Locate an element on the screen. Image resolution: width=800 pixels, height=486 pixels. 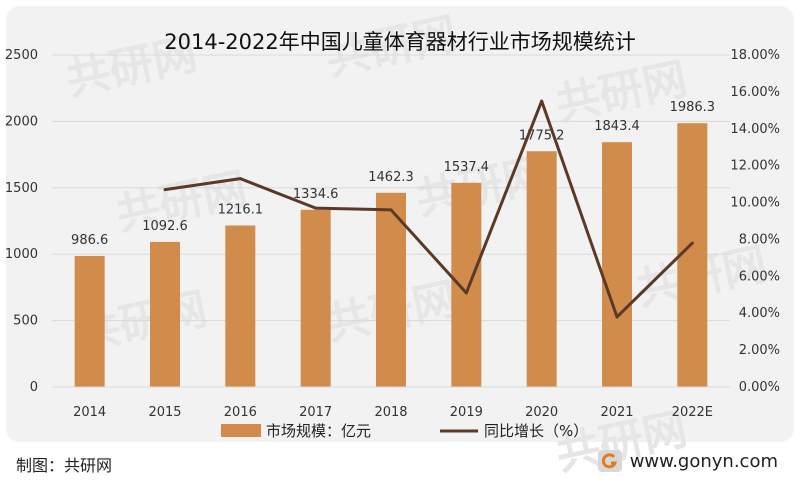
bar-2016 is located at coordinates (240, 306).